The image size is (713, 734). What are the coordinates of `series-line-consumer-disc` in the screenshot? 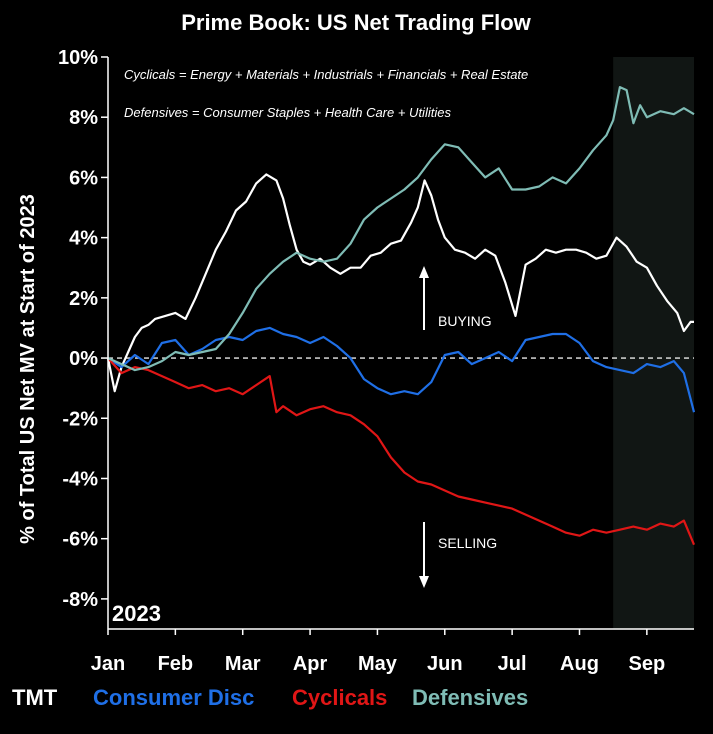 It's located at (401, 369).